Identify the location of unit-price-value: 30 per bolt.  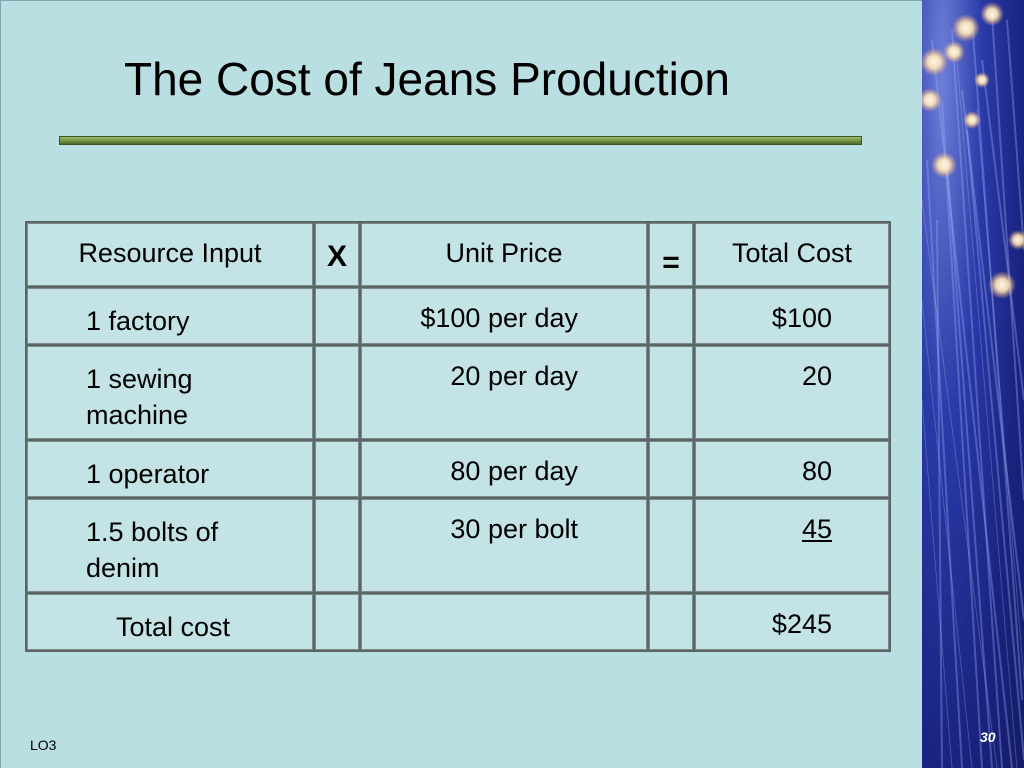
(514, 529).